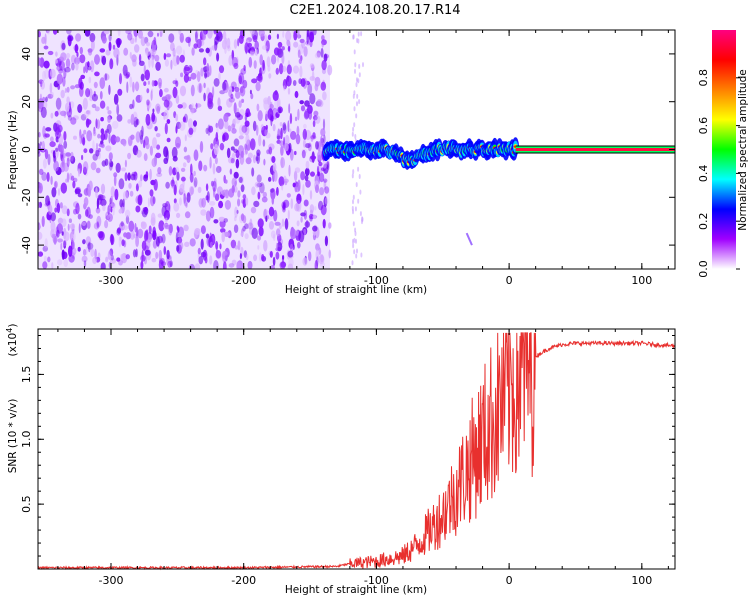 Image resolution: width=750 pixels, height=600 pixels. What do you see at coordinates (26, 440) in the screenshot?
I see `y-tick-label: 1.0` at bounding box center [26, 440].